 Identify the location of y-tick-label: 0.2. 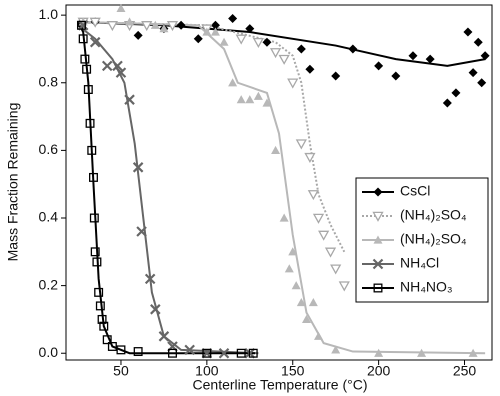
(49, 284).